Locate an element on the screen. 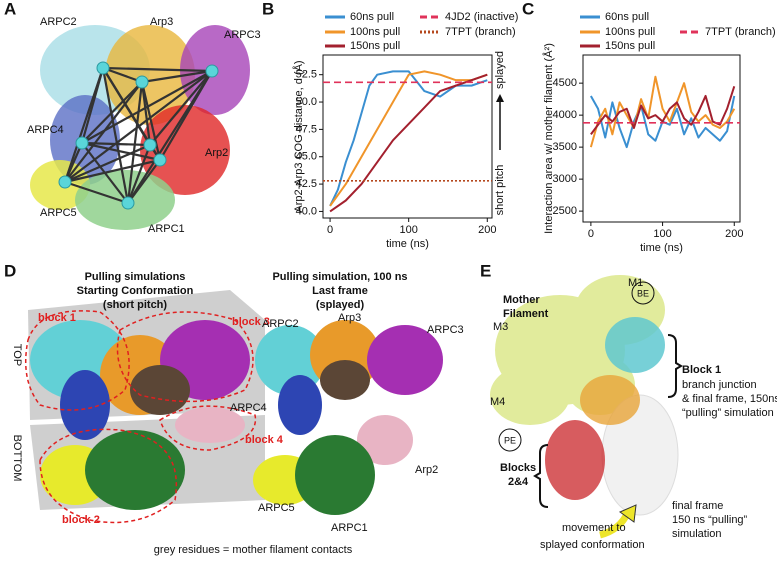 The width and height of the screenshot is (777, 565). label: M3 is located at coordinates (500, 327).